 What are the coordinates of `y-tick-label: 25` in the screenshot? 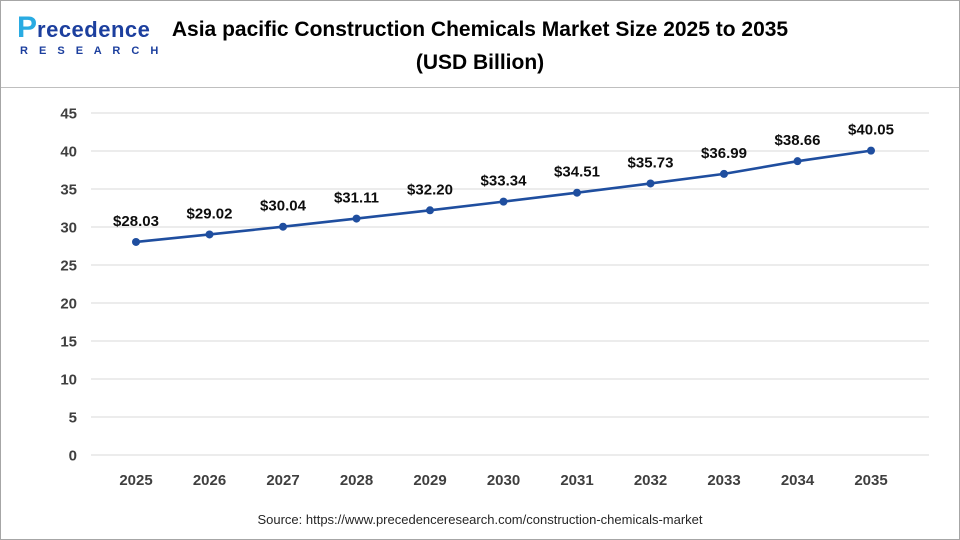 It's located at (68, 266).